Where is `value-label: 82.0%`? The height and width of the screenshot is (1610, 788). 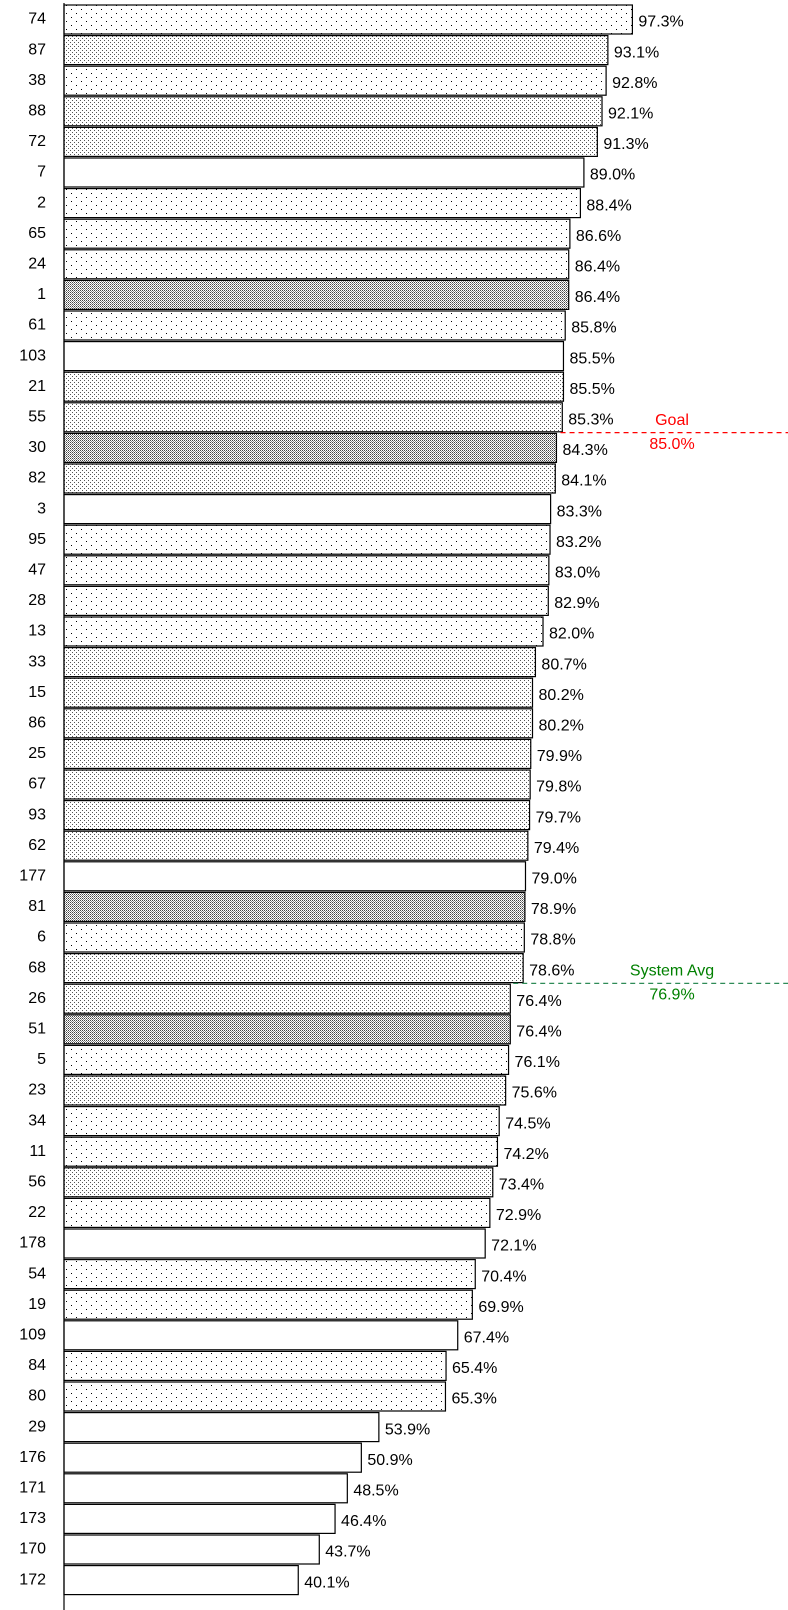
value-label: 82.0% is located at coordinates (571, 634).